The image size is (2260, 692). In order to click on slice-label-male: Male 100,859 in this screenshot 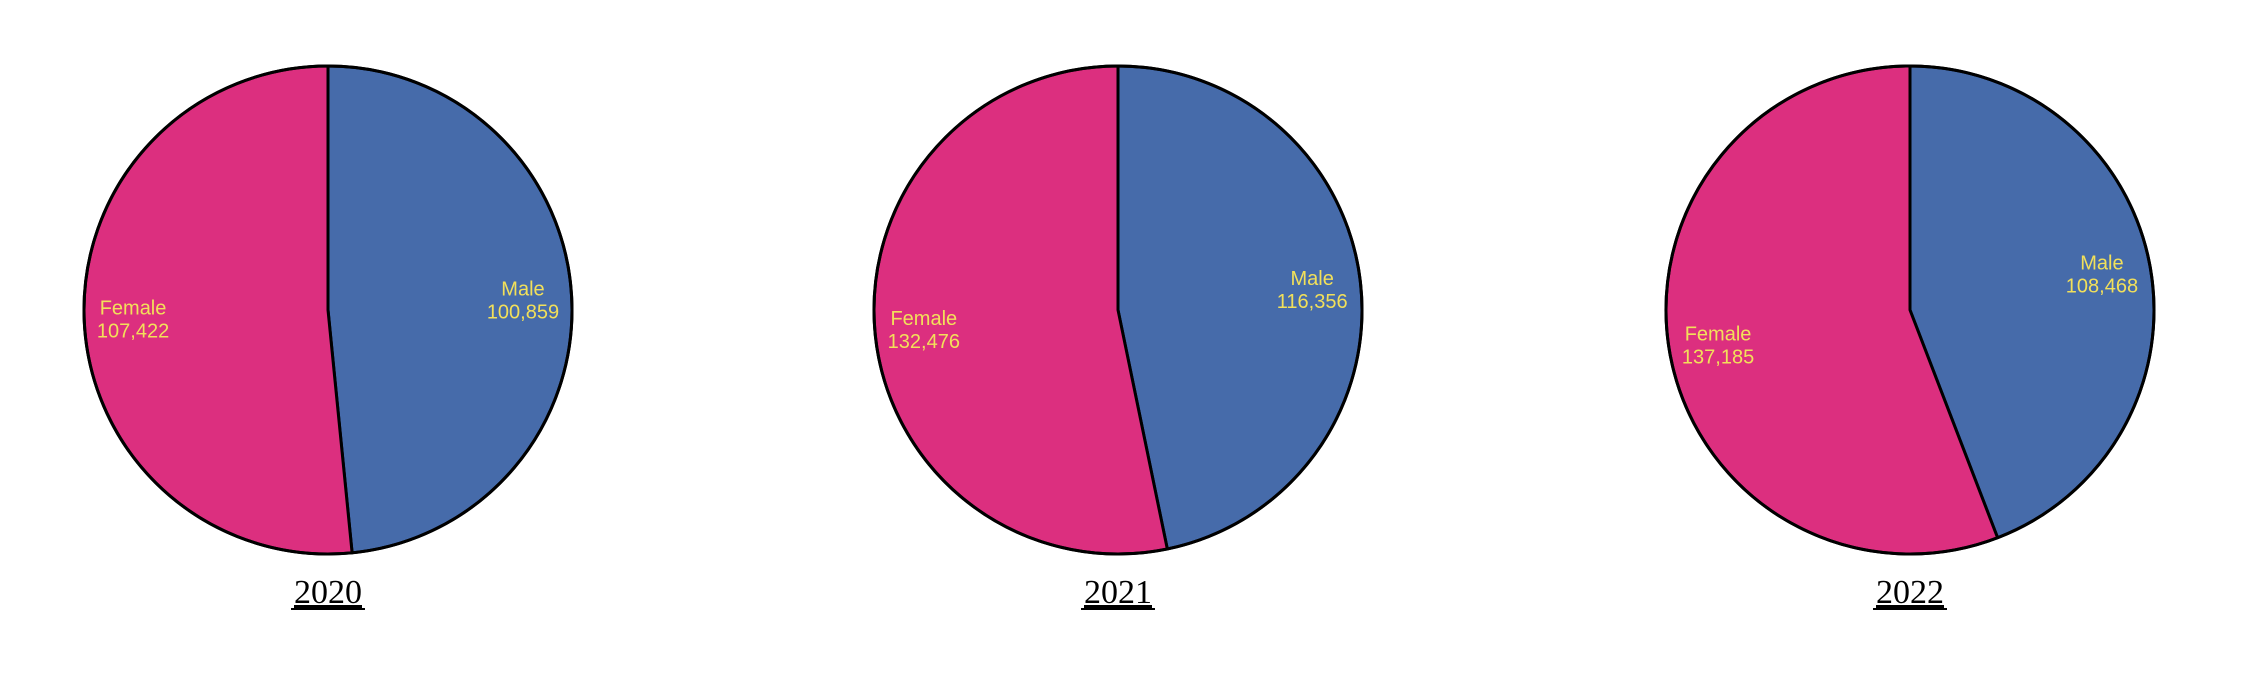, I will do `click(523, 300)`.